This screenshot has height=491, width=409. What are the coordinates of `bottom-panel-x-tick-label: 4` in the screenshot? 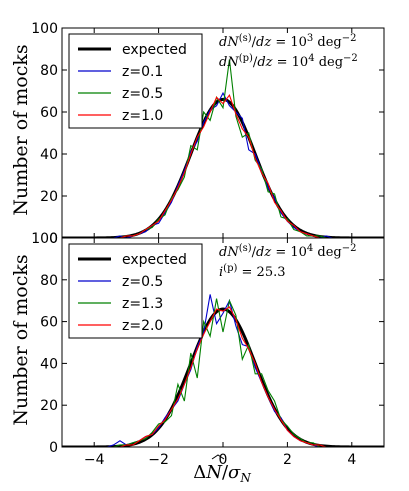 It's located at (351, 460).